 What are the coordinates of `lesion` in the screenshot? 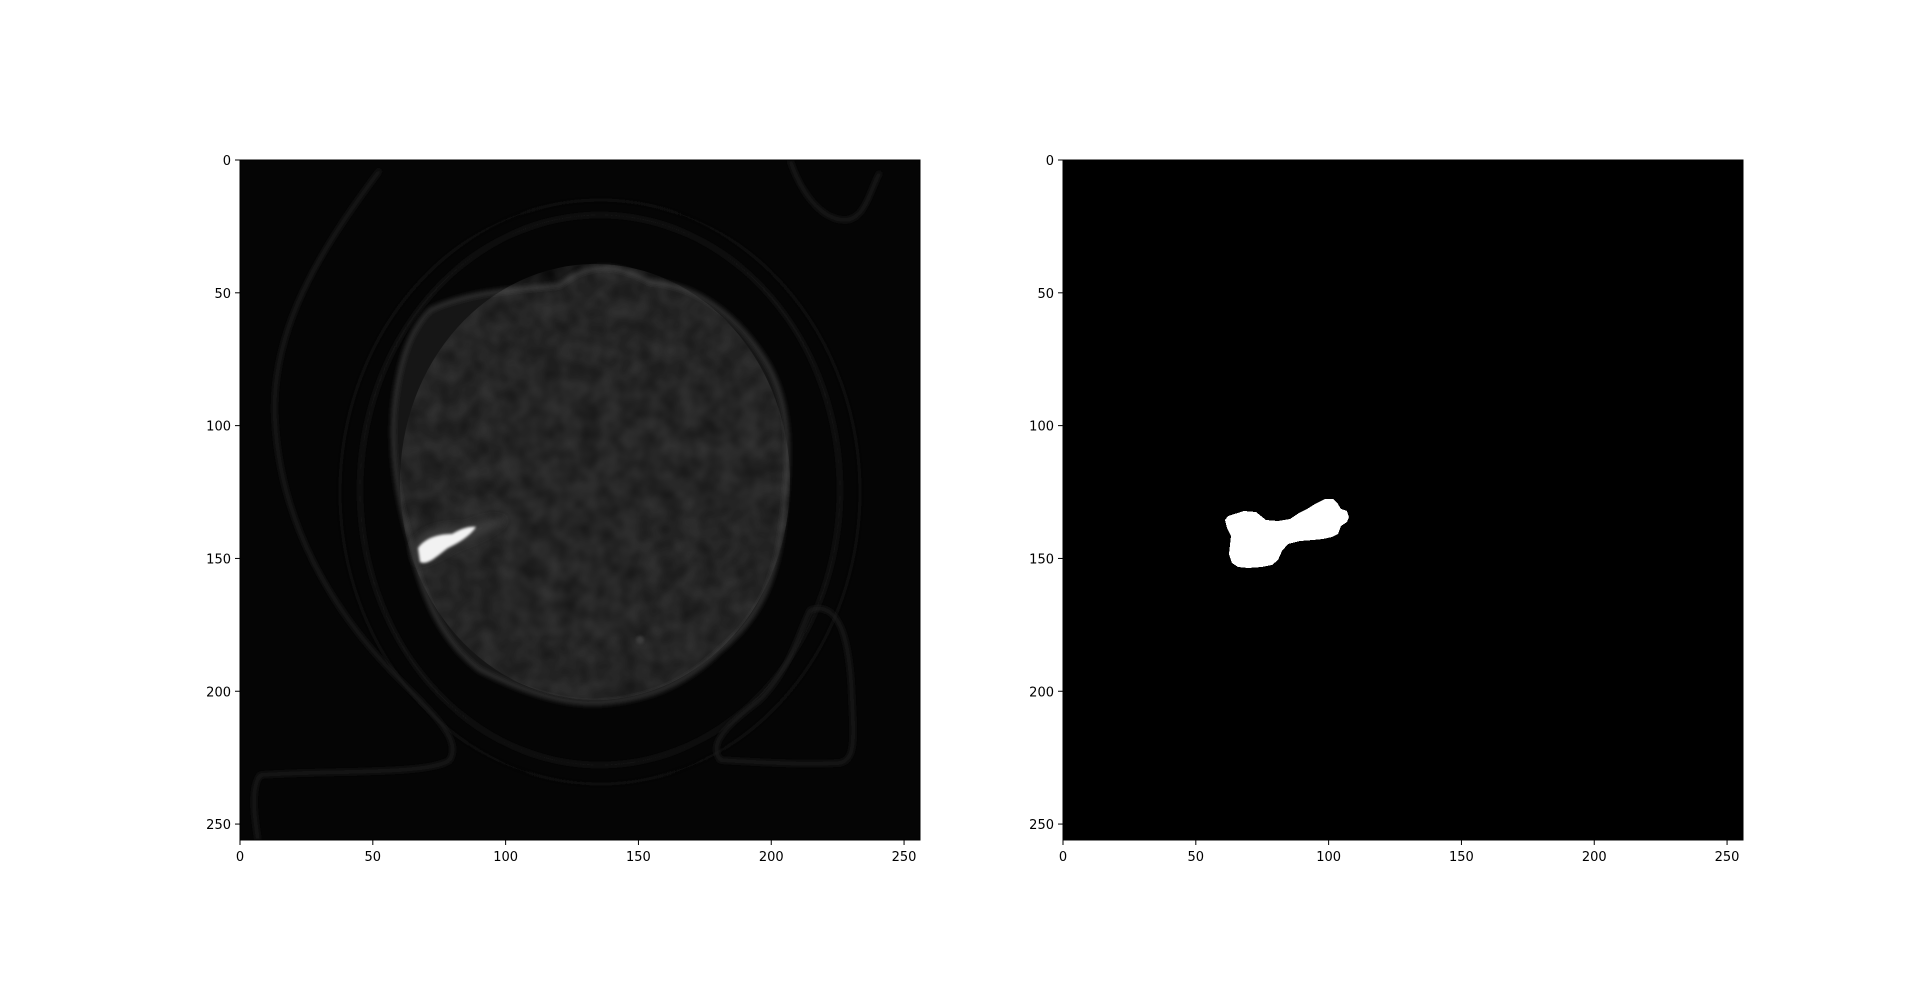 It's located at (447, 544).